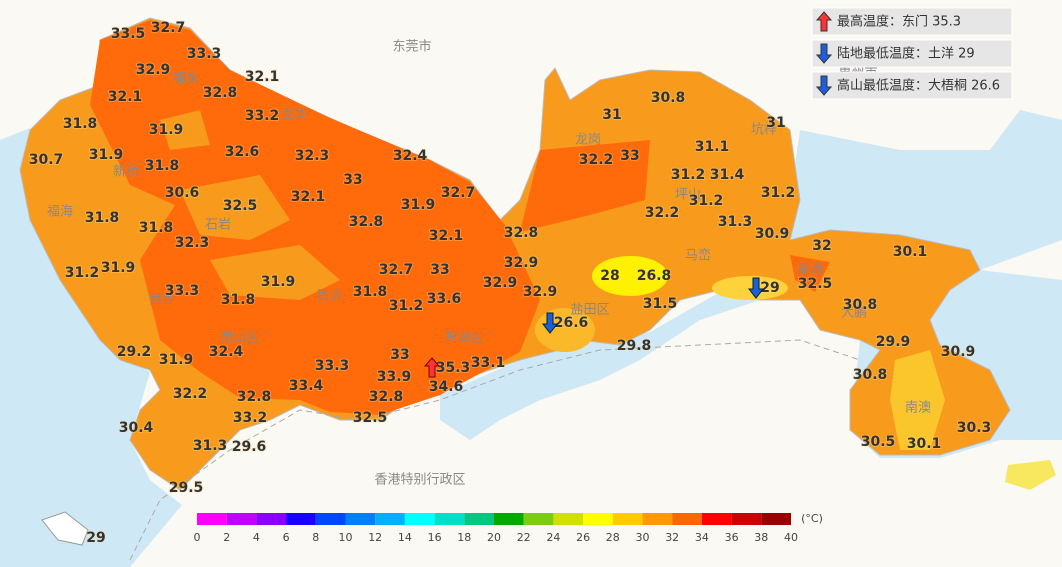  What do you see at coordinates (854, 313) in the screenshot?
I see `place-label: 大鹏` at bounding box center [854, 313].